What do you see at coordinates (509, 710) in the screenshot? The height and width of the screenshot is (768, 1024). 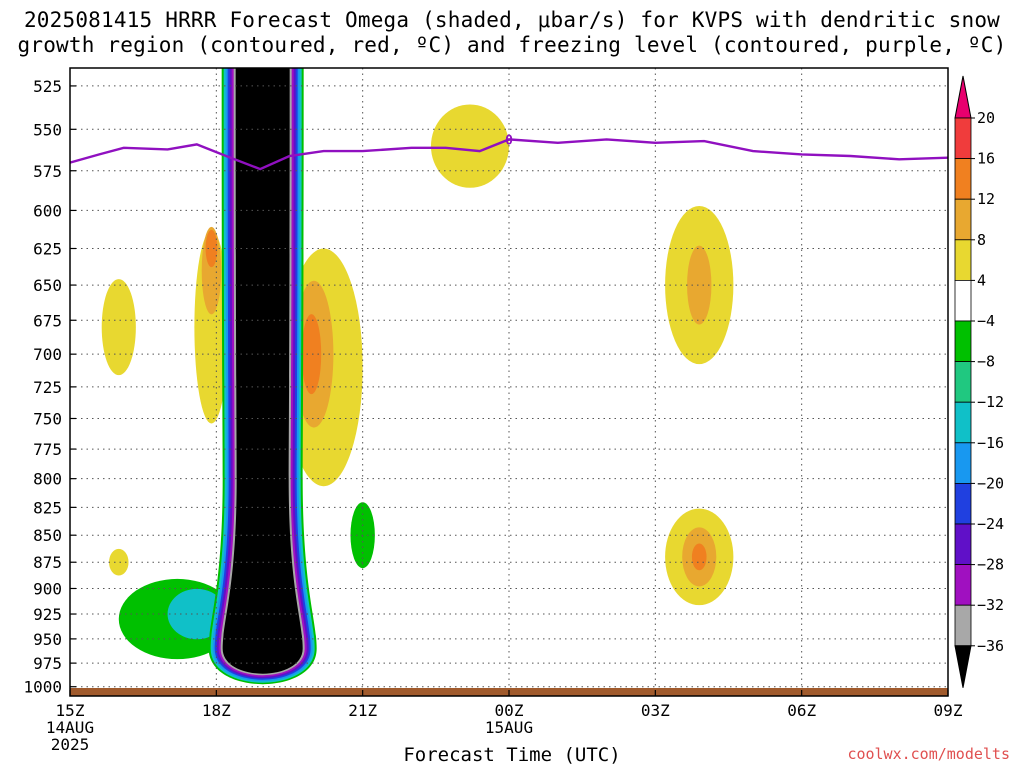 I see `x-tick-label: 00Z` at bounding box center [509, 710].